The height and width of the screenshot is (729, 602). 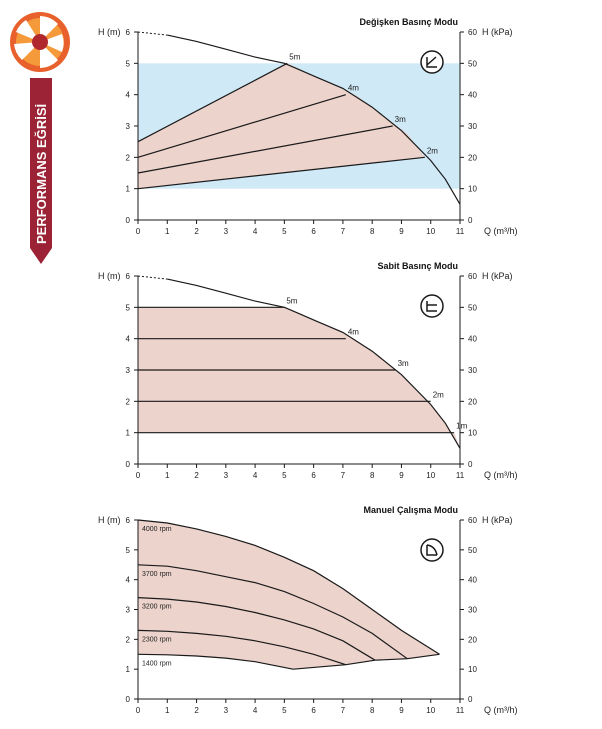 What do you see at coordinates (157, 529) in the screenshot?
I see `speed-label: 4000 rpm` at bounding box center [157, 529].